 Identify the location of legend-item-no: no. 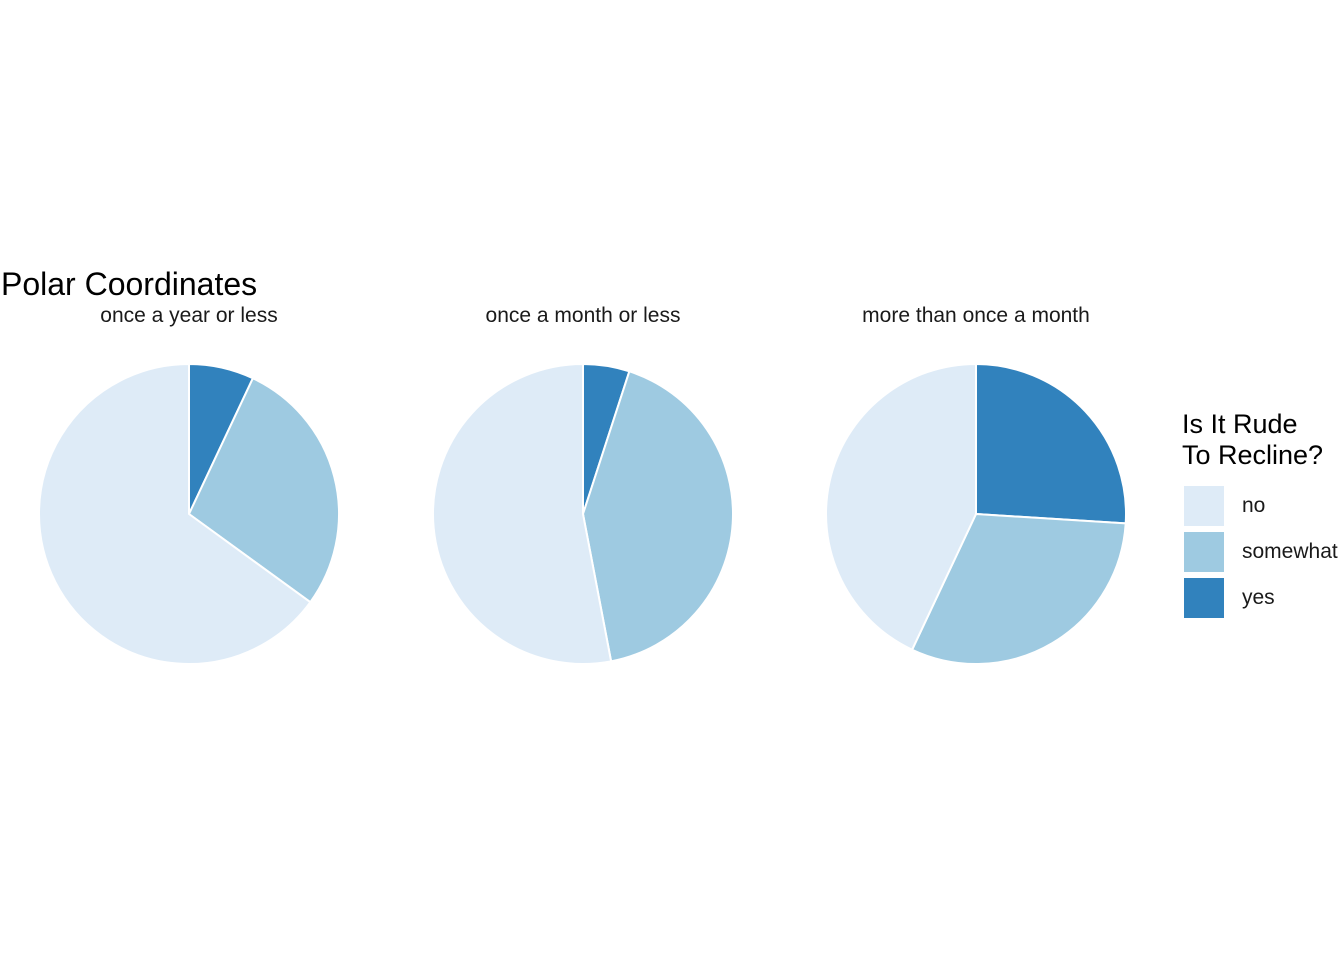
(1224, 506).